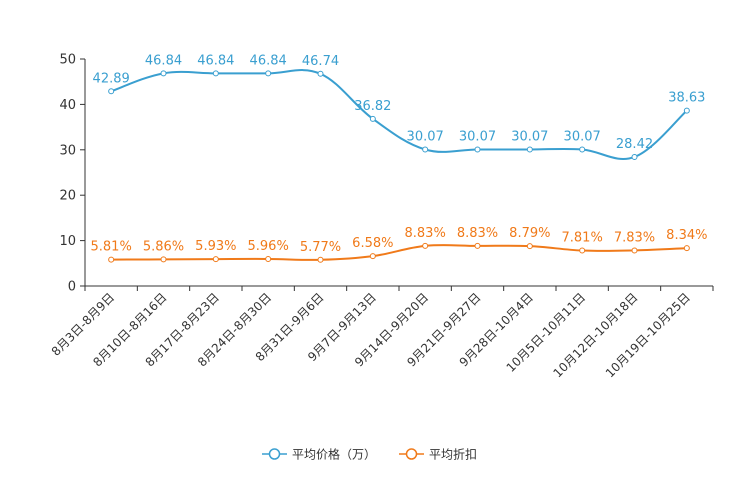 This screenshot has width=744, height=496. Describe the element at coordinates (372, 106) in the screenshot. I see `series-0-data-label: 36.82` at that location.